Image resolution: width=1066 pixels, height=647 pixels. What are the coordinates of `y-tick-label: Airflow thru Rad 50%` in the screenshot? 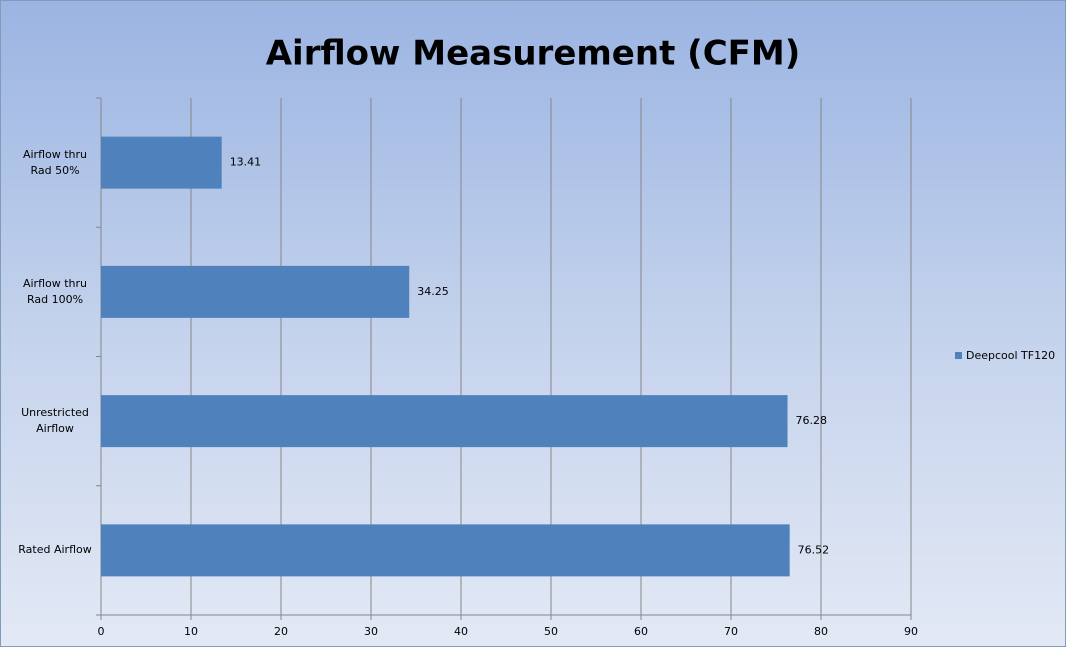 It's located at (55, 162).